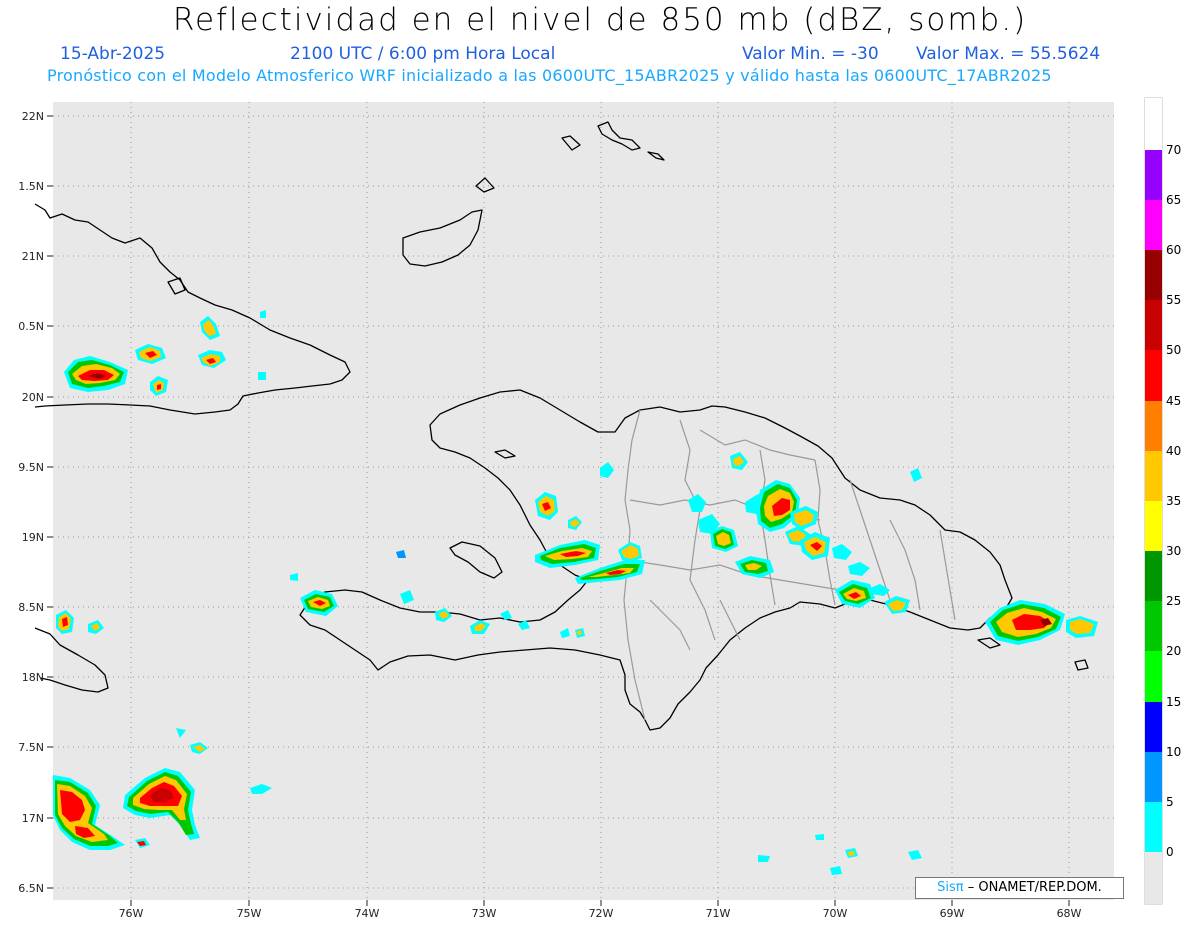  I want to click on lon-axis: 76W 75W 74W 73W 72W 71W 70W 69W 68W, so click(600, 913).